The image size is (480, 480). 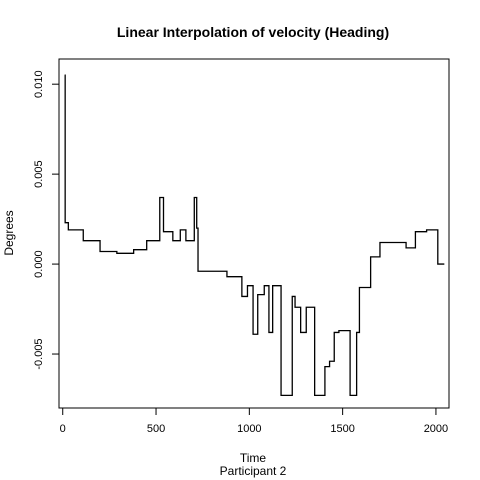 I want to click on x-tick-label: 1000, so click(x=249, y=429).